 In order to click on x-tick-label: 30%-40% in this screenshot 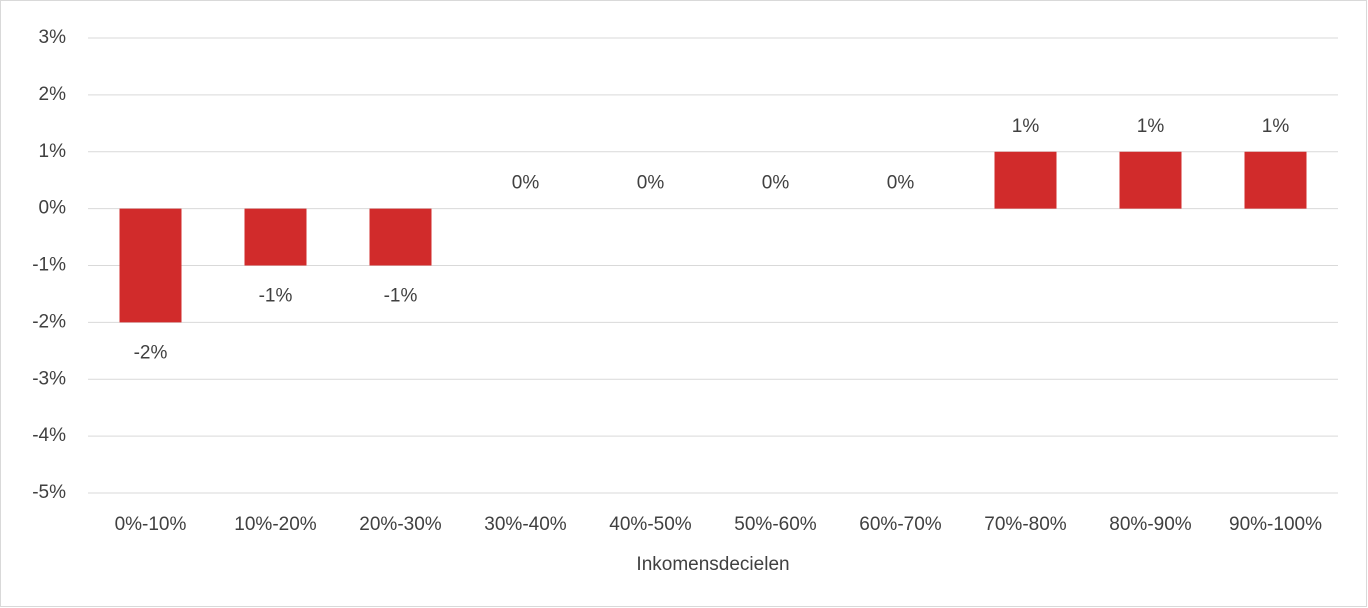, I will do `click(525, 524)`.